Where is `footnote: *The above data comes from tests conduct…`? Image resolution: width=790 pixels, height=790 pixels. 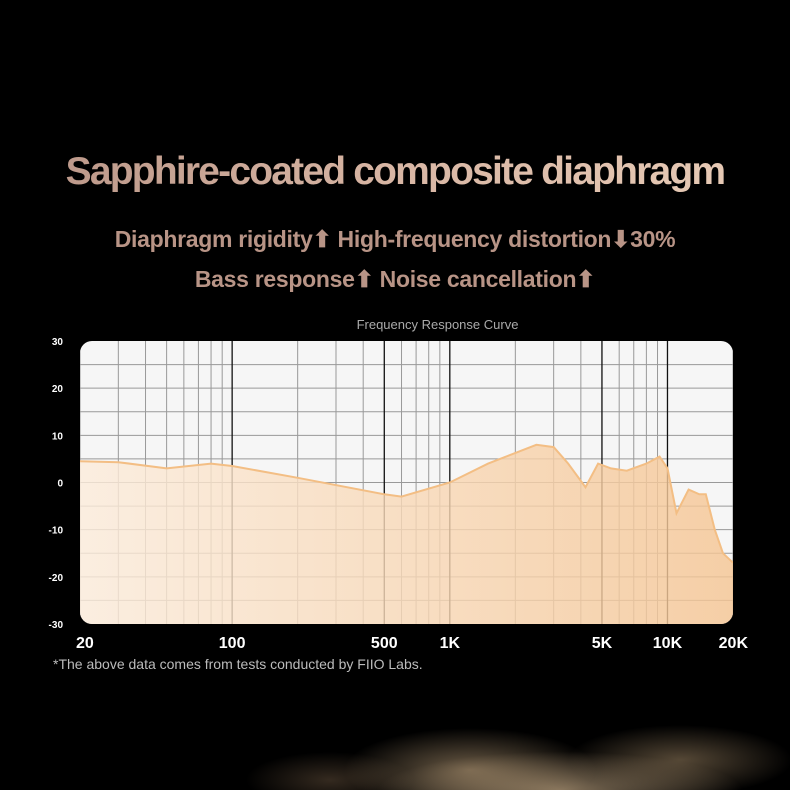 footnote: *The above data comes from tests conduct… is located at coordinates (238, 664).